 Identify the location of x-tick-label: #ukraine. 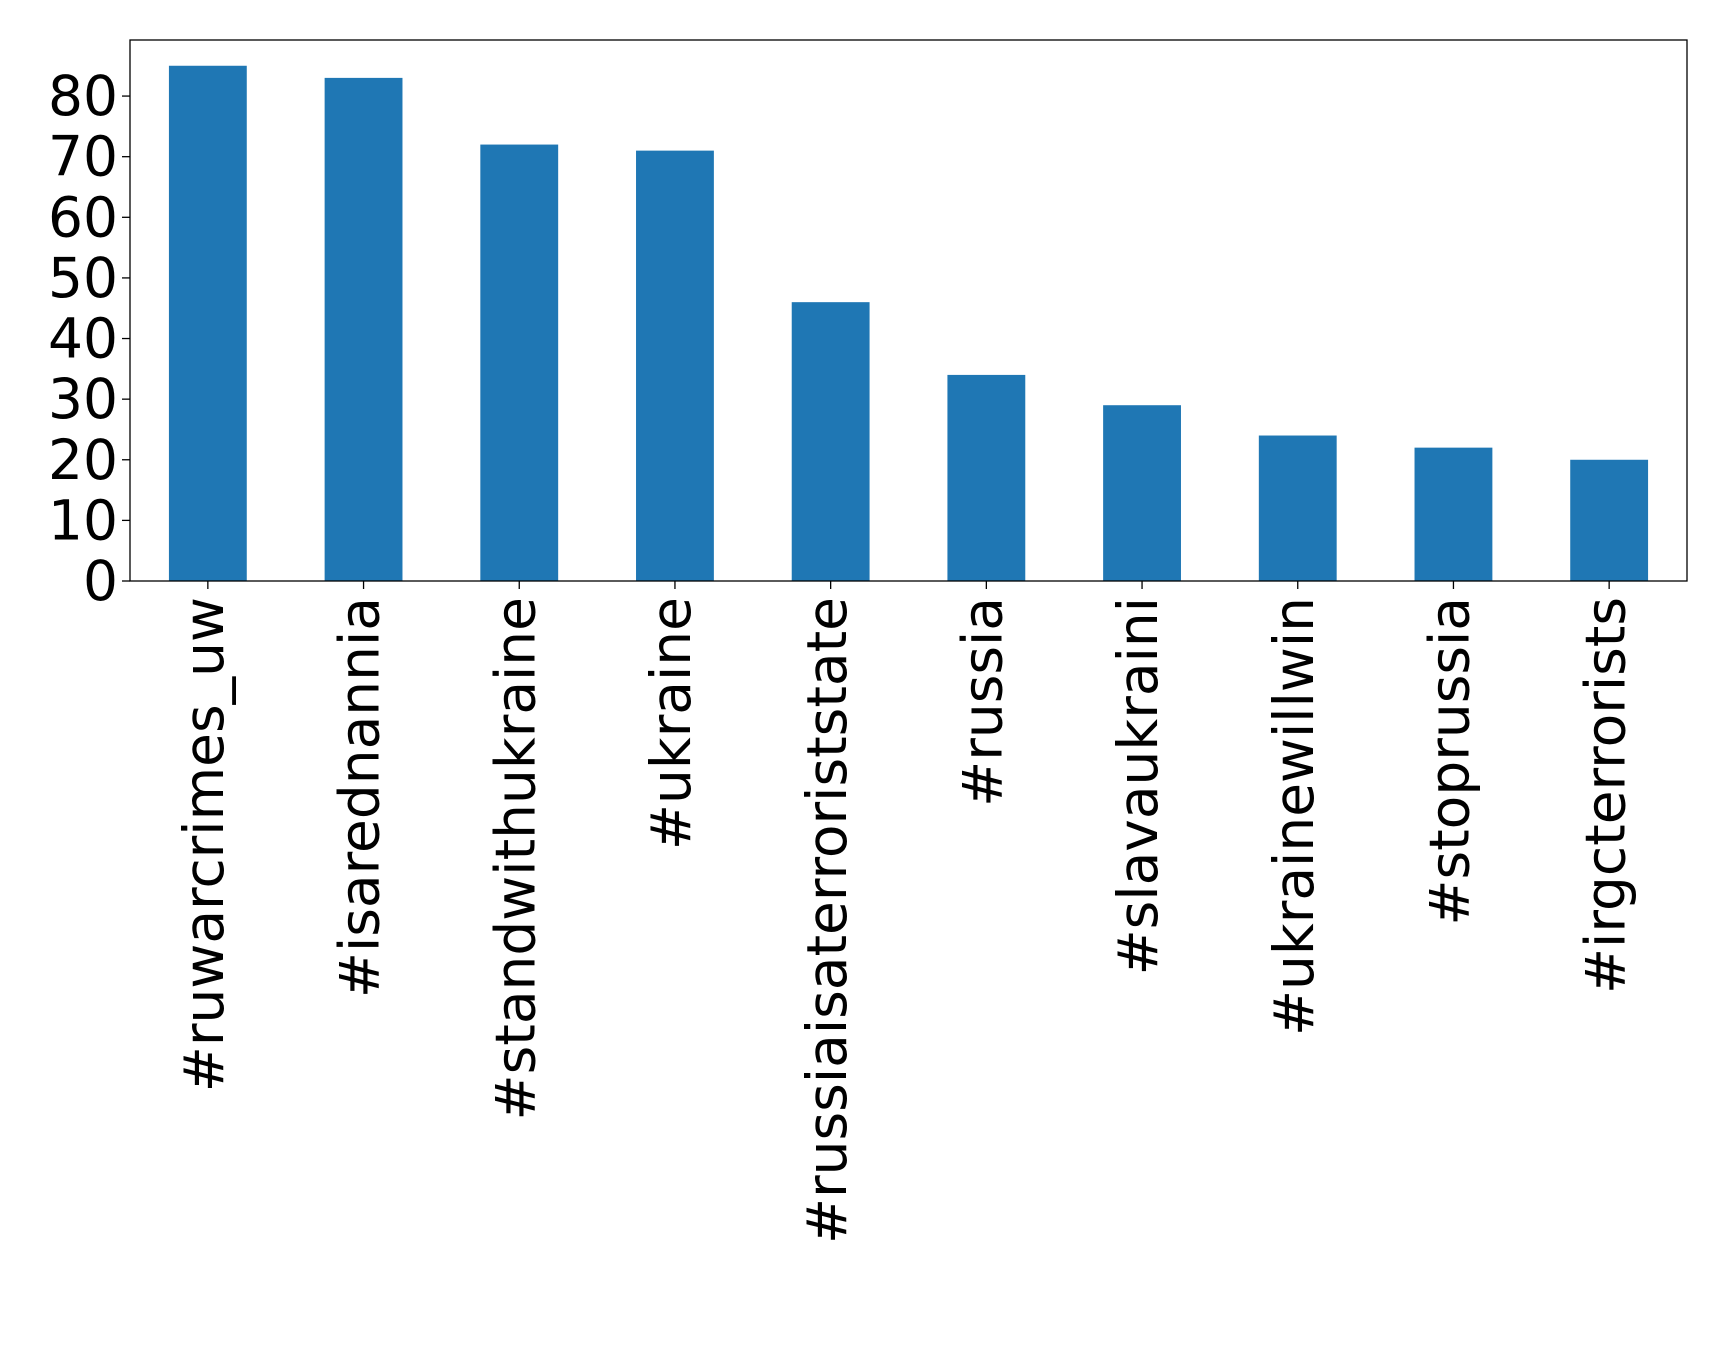
(671, 723).